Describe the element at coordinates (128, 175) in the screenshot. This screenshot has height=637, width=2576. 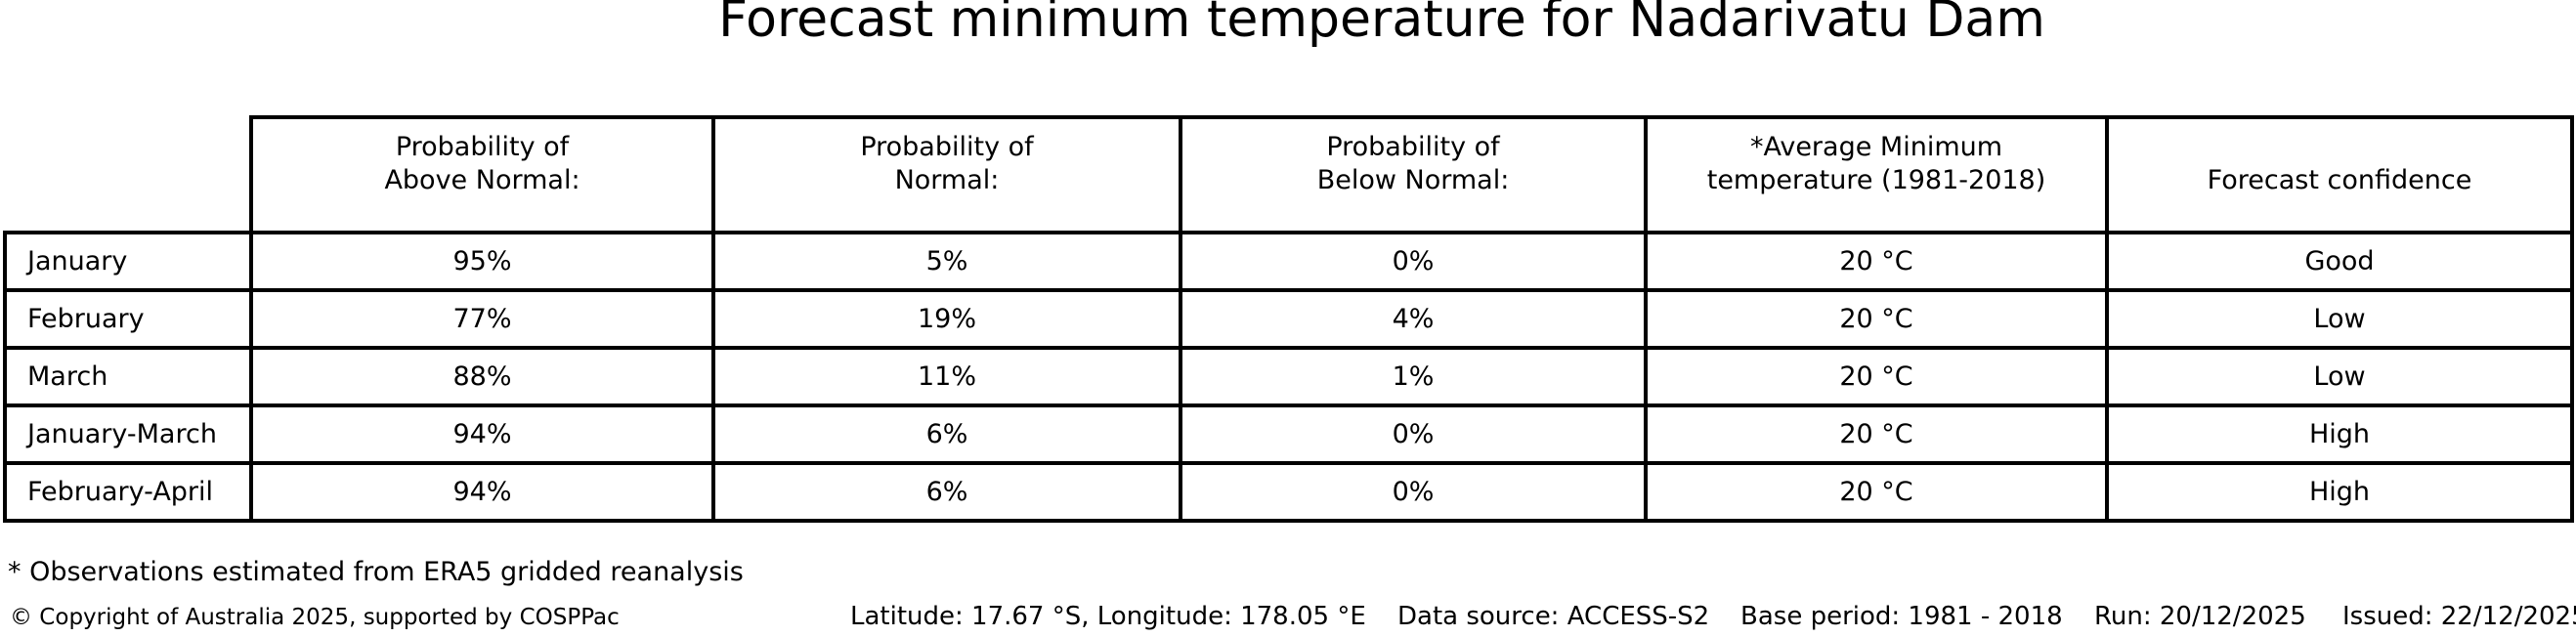
I see `table-corner-cell` at that location.